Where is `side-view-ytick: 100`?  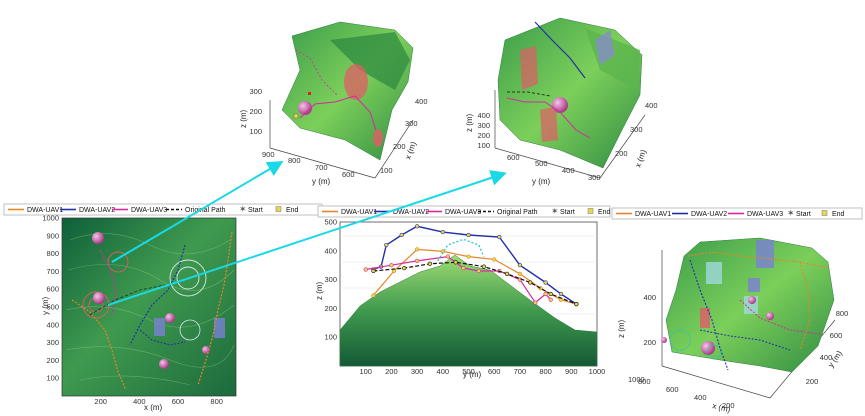 side-view-ytick: 100 is located at coordinates (330, 337).